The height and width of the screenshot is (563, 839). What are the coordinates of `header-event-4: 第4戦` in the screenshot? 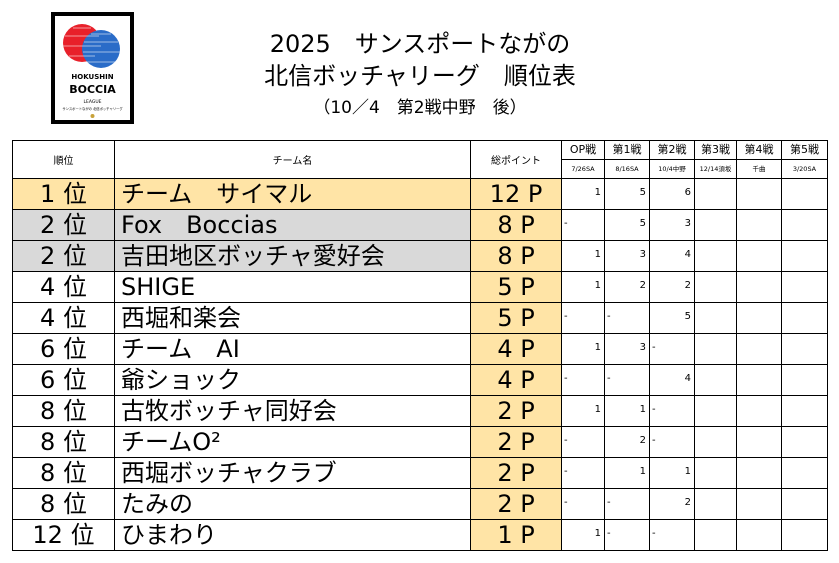 It's located at (759, 150).